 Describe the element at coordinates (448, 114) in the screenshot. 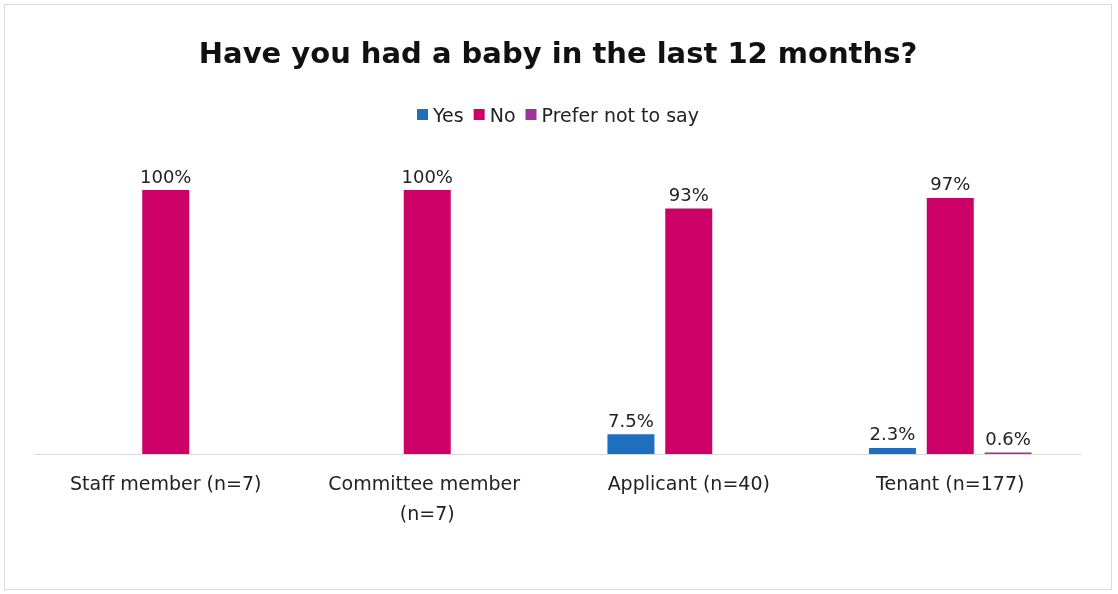

I see `legend-label: Yes` at that location.